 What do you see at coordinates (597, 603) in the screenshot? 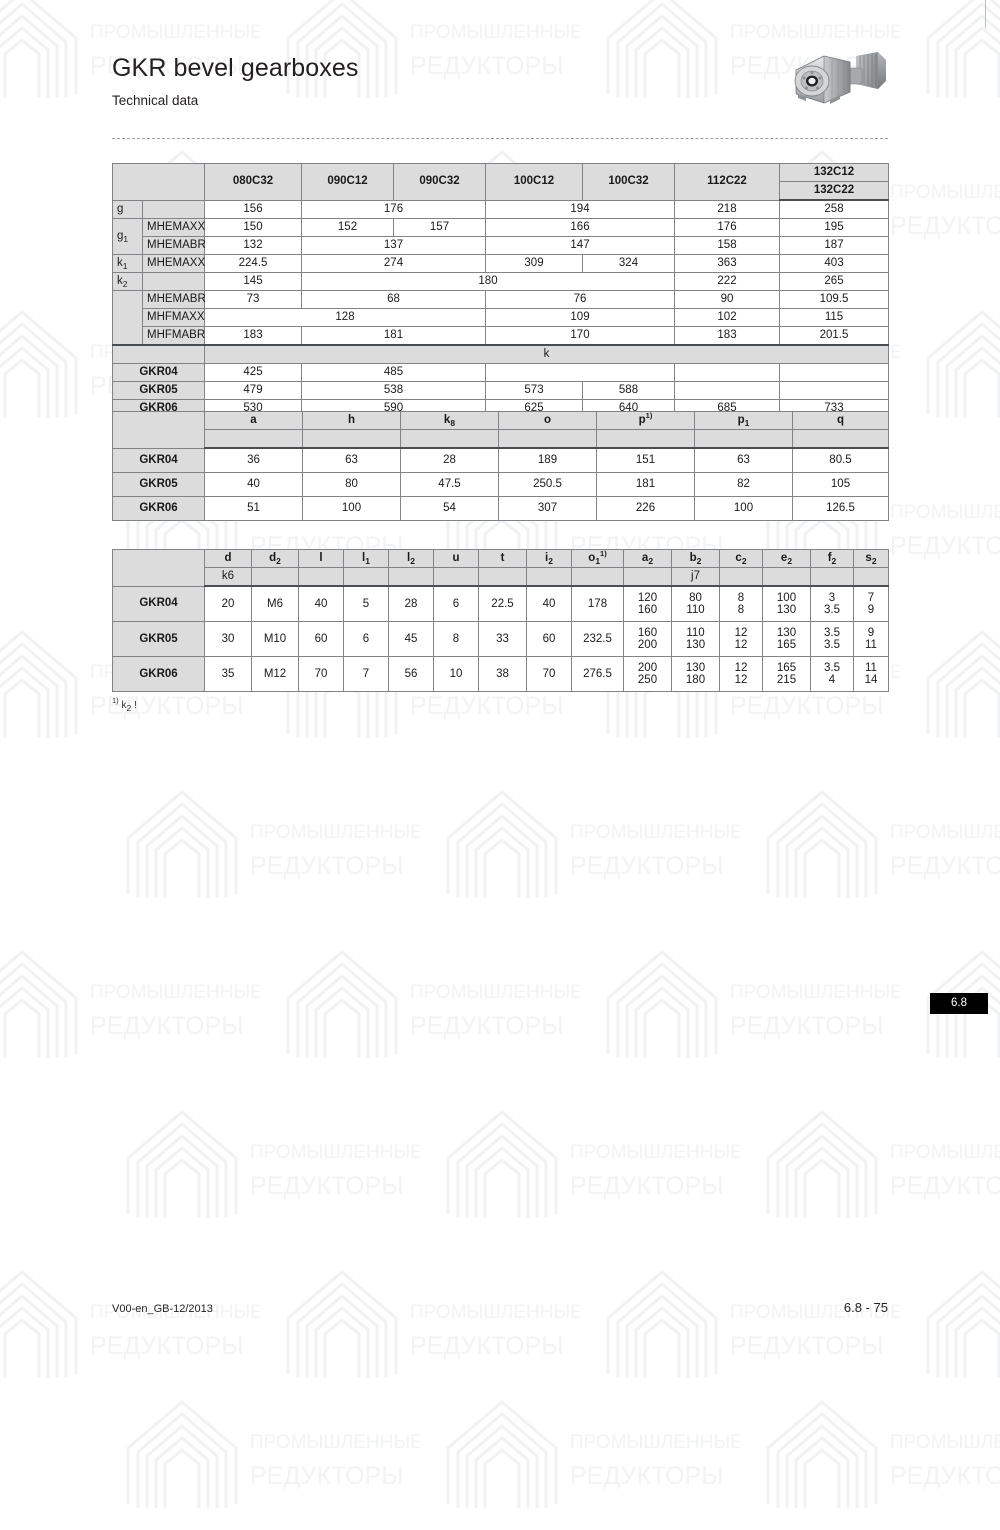
I see `table3-cell: 178` at bounding box center [597, 603].